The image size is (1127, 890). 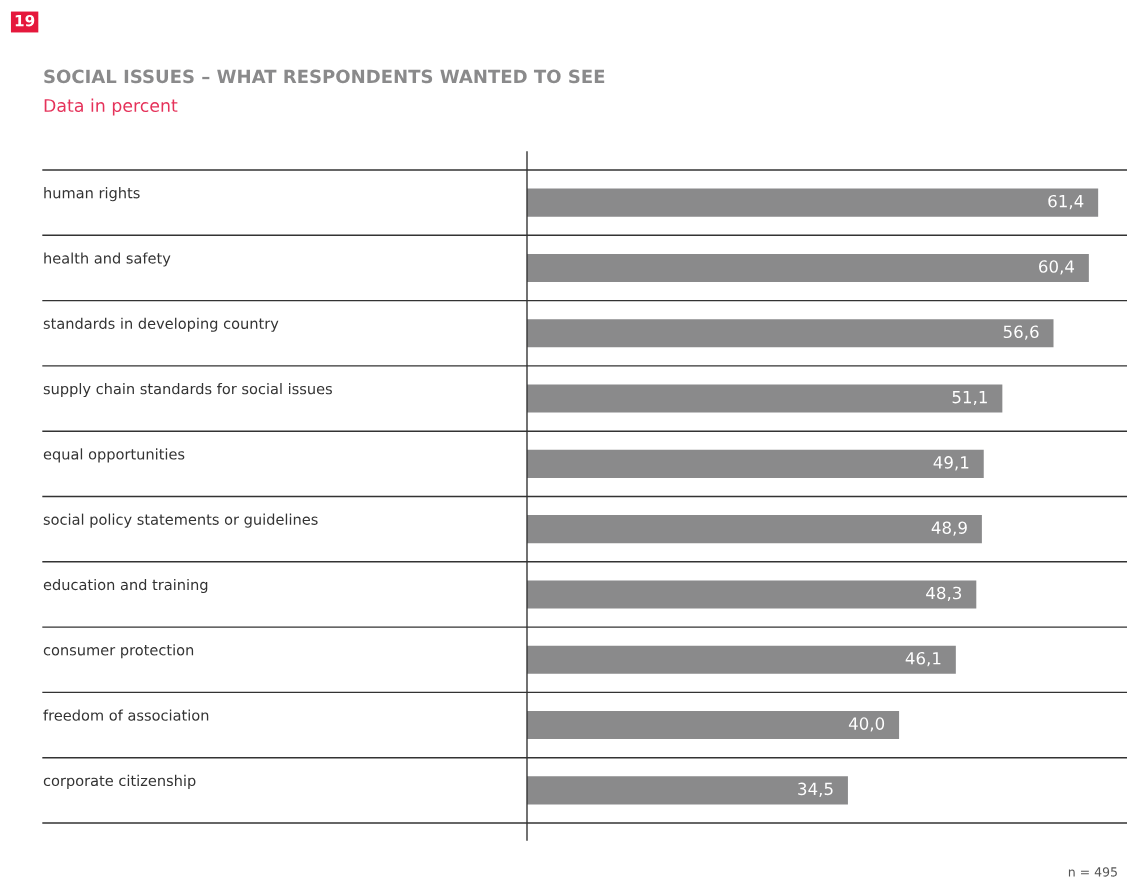 I want to click on y-tick-label: corporate citizenship, so click(x=119, y=781).